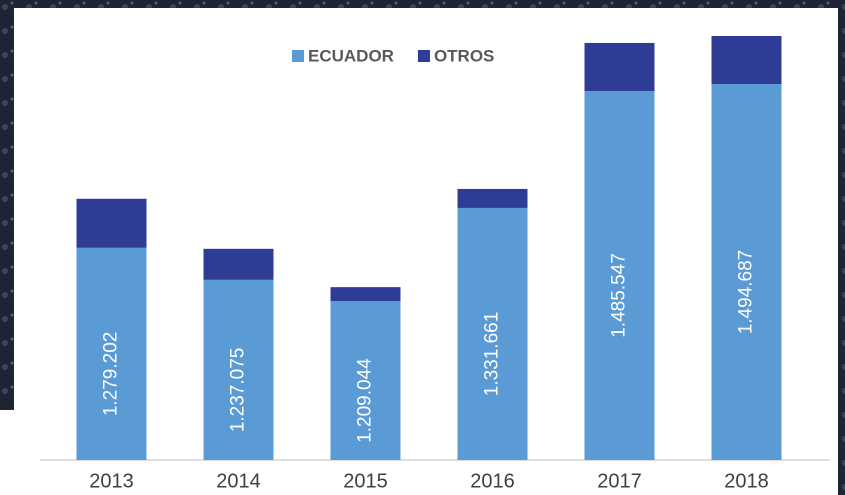 The height and width of the screenshot is (495, 845). Describe the element at coordinates (365, 481) in the screenshot. I see `x-tick-label: 2015` at that location.